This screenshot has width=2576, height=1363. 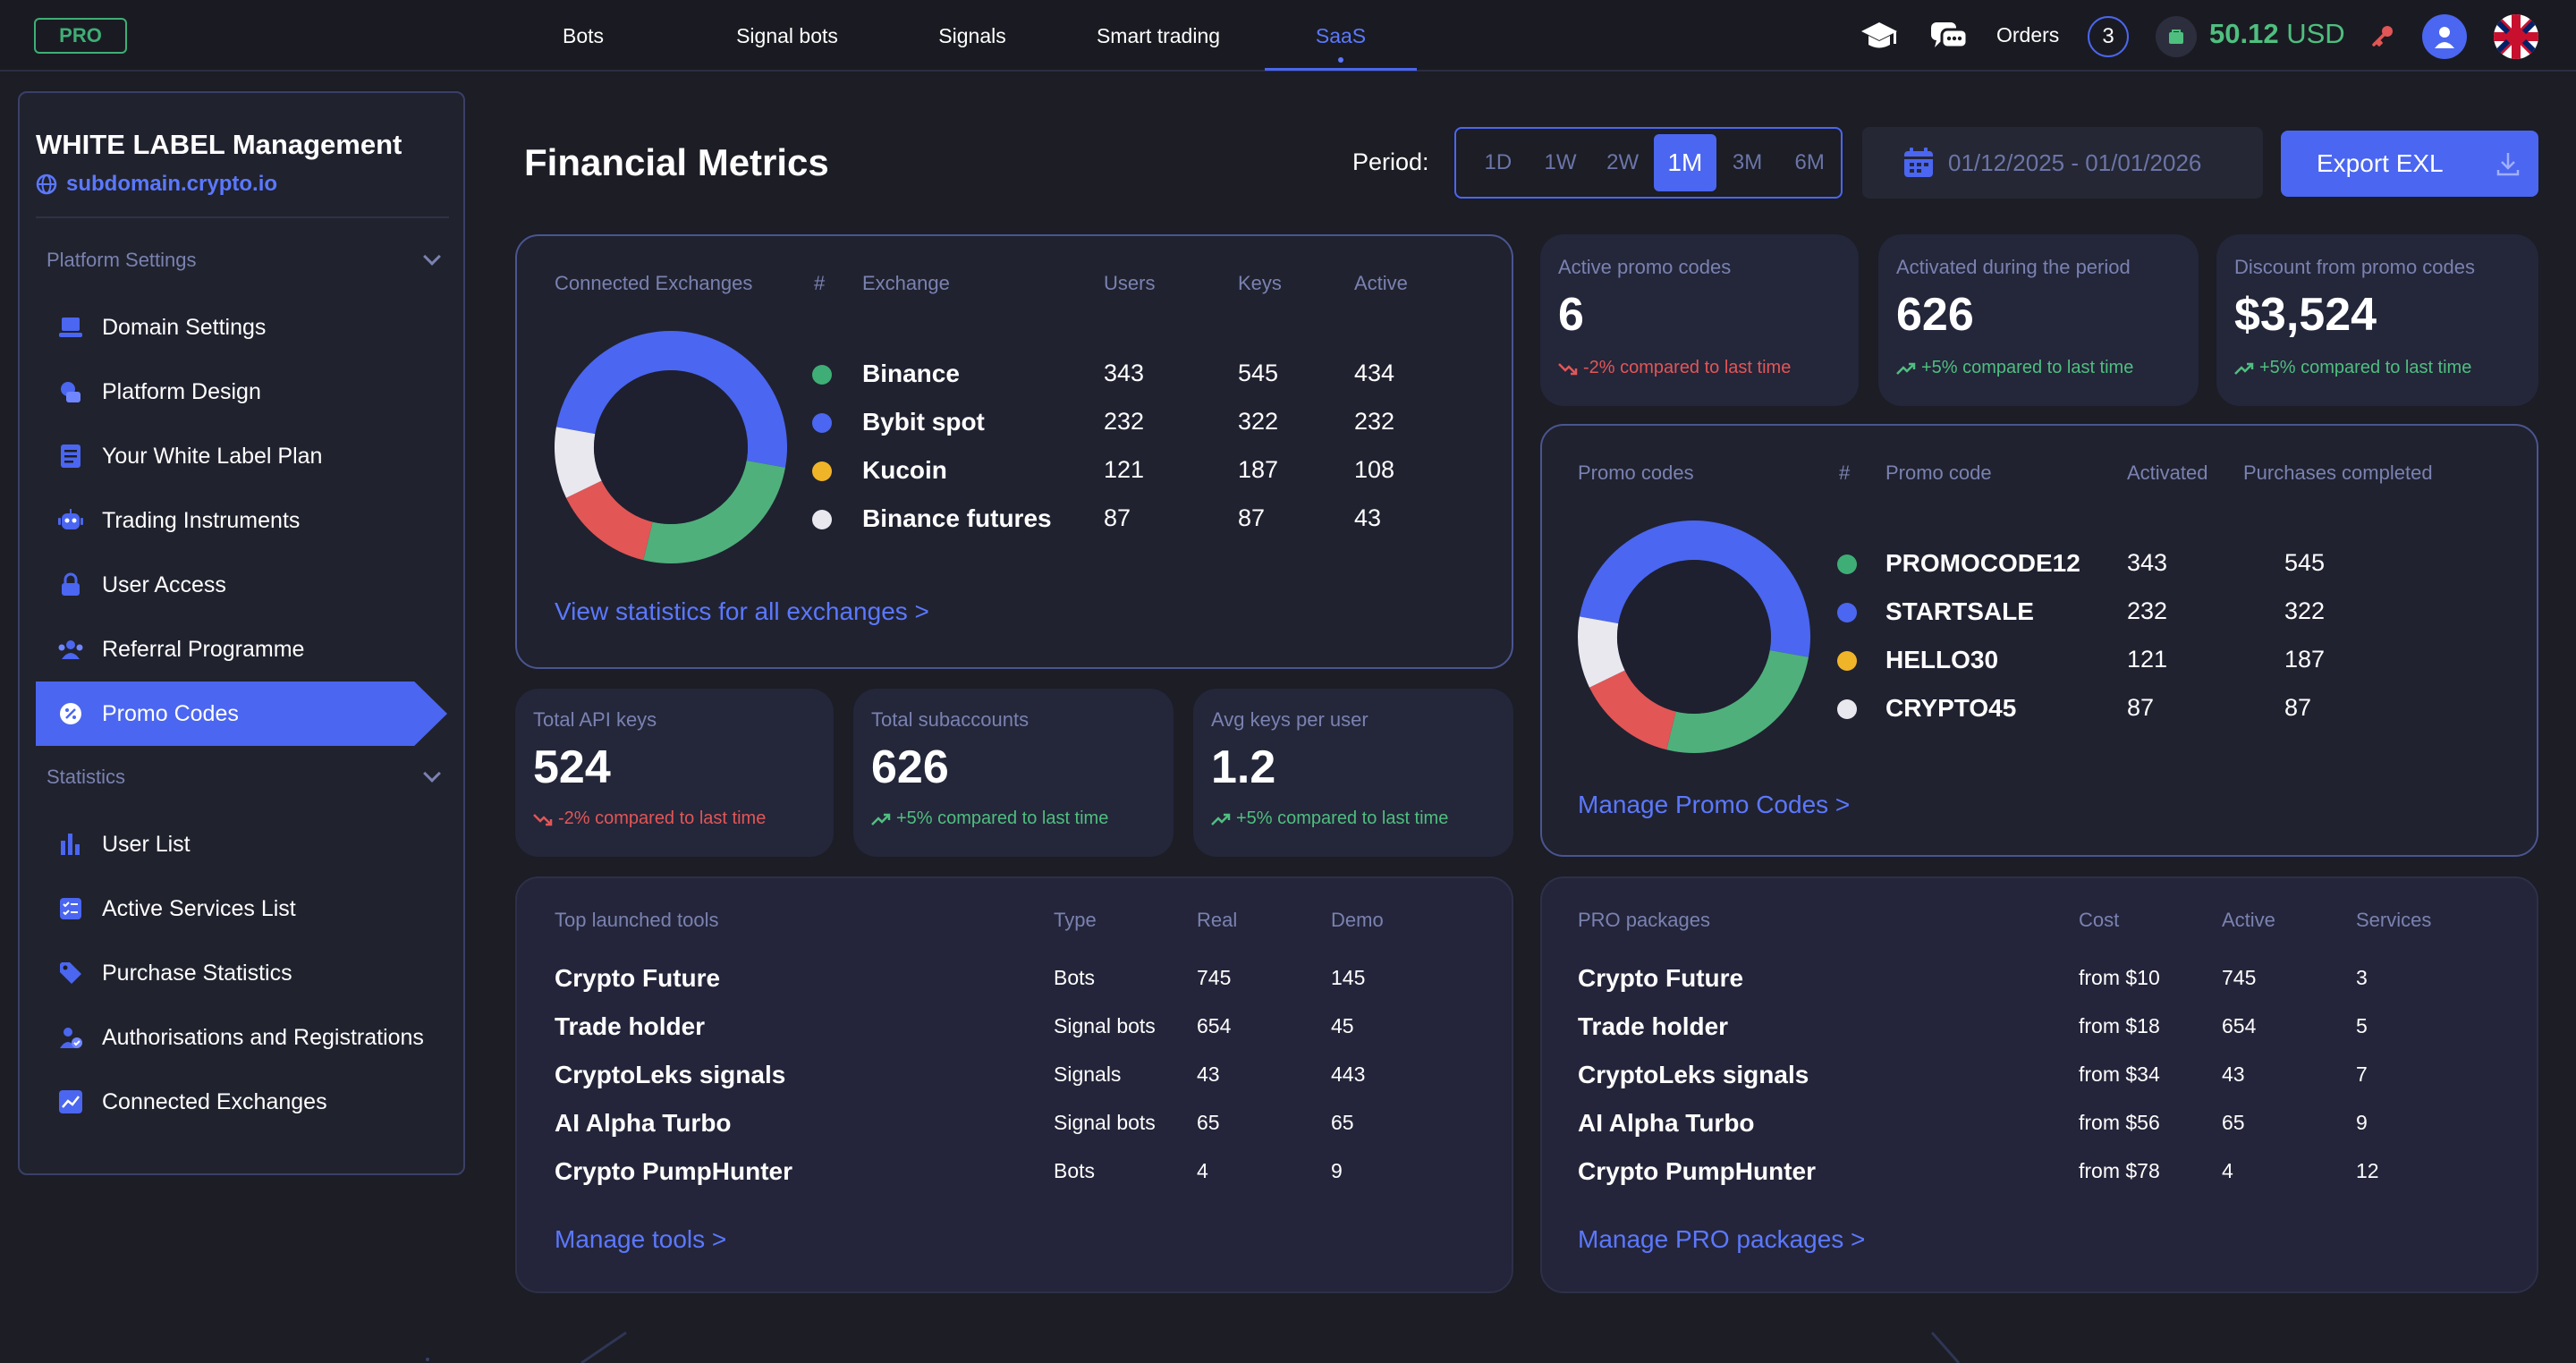 I want to click on tool-type: Bots, so click(x=1075, y=978).